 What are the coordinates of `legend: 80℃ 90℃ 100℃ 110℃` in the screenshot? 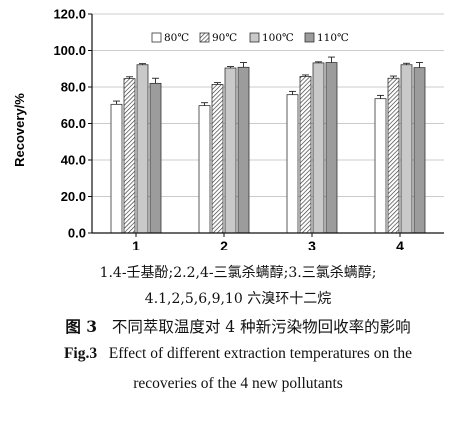 It's located at (250, 38).